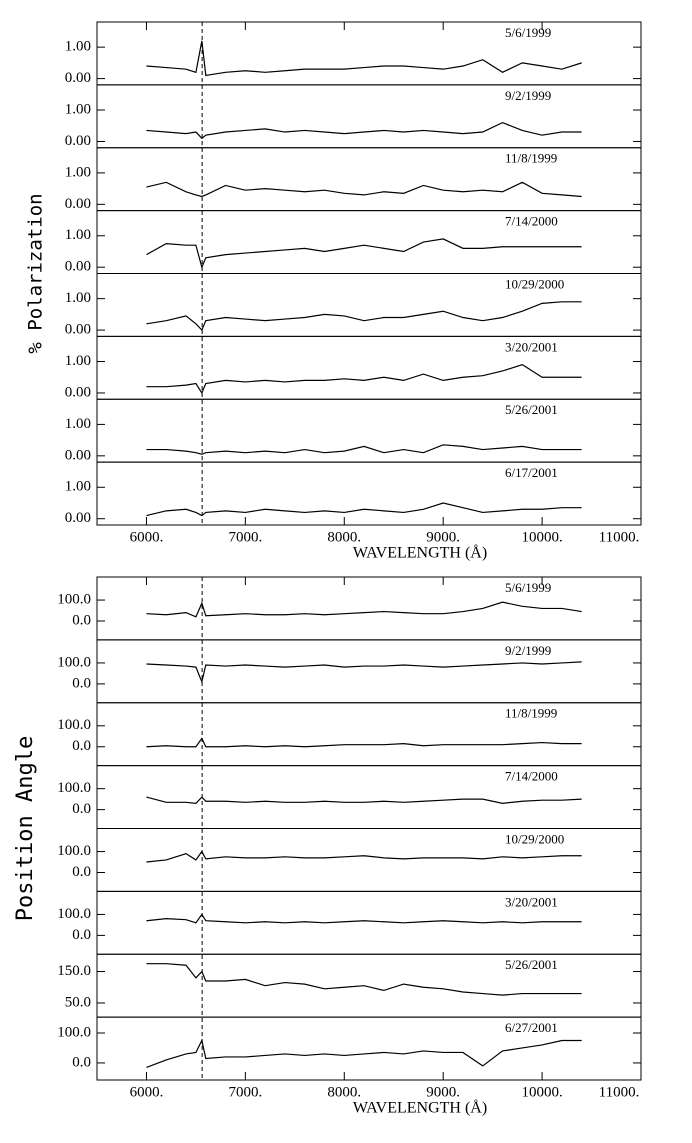  Describe the element at coordinates (74, 971) in the screenshot. I see `y-tick-label: 150.0` at that location.